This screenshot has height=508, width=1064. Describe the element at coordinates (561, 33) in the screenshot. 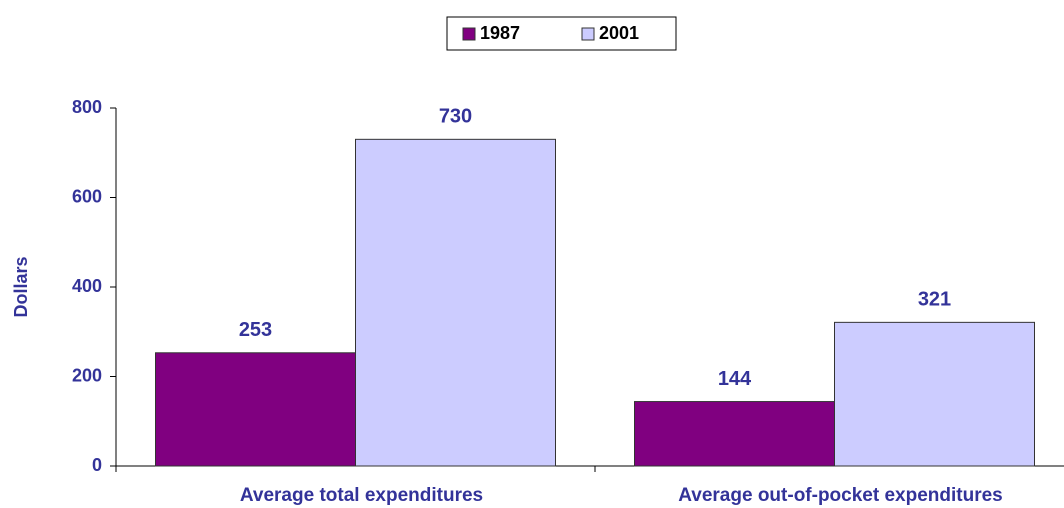

I see `legend-box` at that location.